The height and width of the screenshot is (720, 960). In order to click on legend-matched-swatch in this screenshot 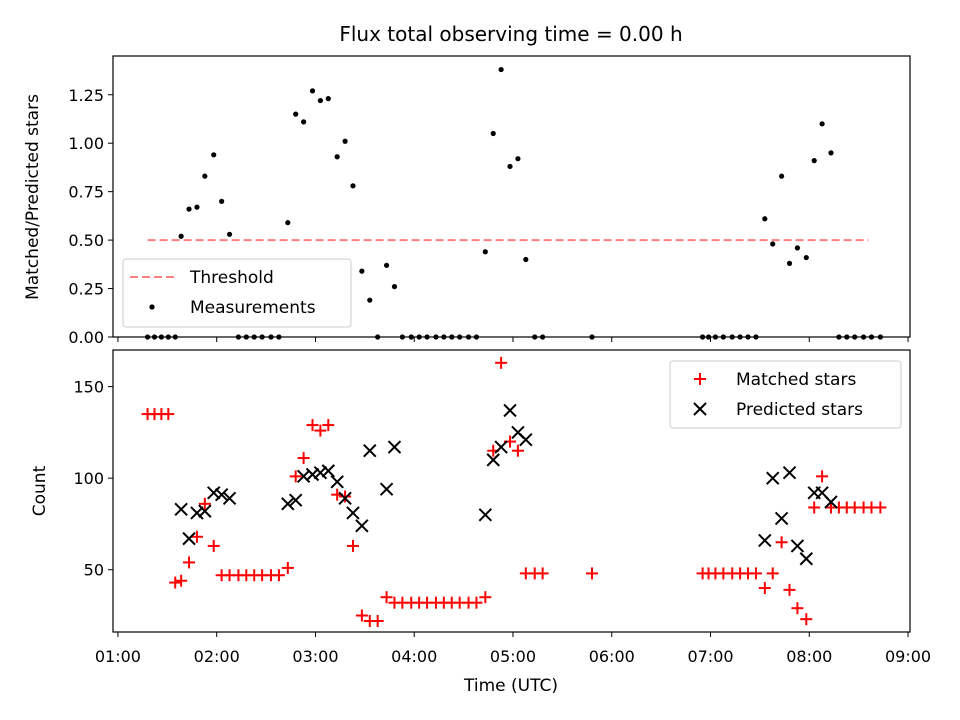, I will do `click(700, 379)`.